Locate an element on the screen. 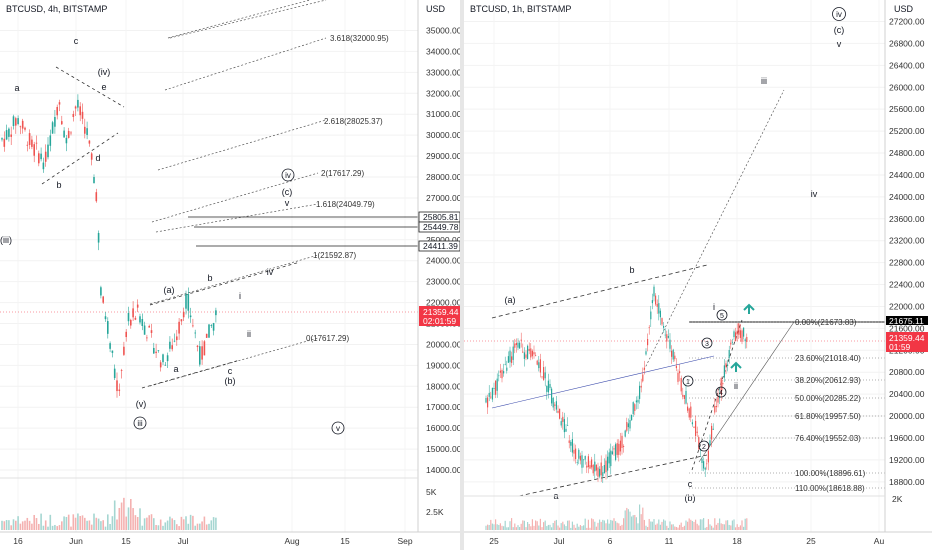 The image size is (932, 550). right-price-axis is located at coordinates (908, 275).